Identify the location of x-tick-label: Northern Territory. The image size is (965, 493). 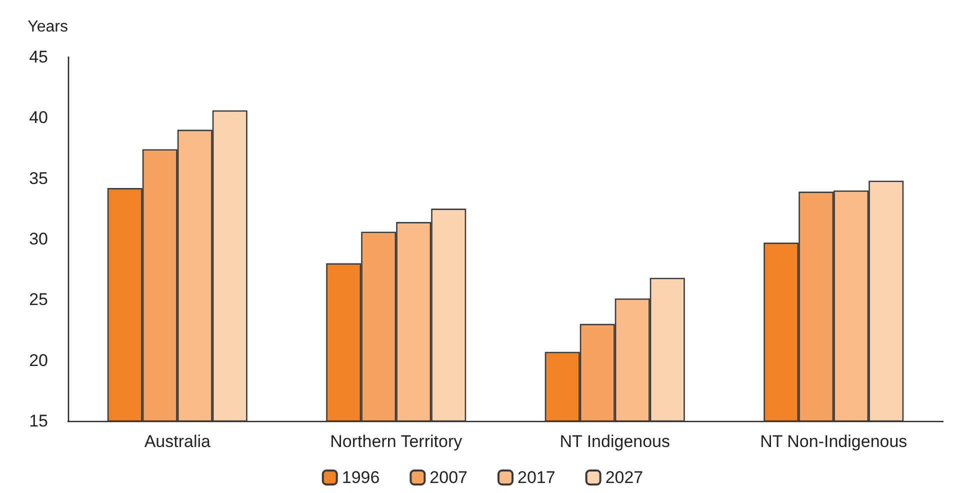
(396, 441).